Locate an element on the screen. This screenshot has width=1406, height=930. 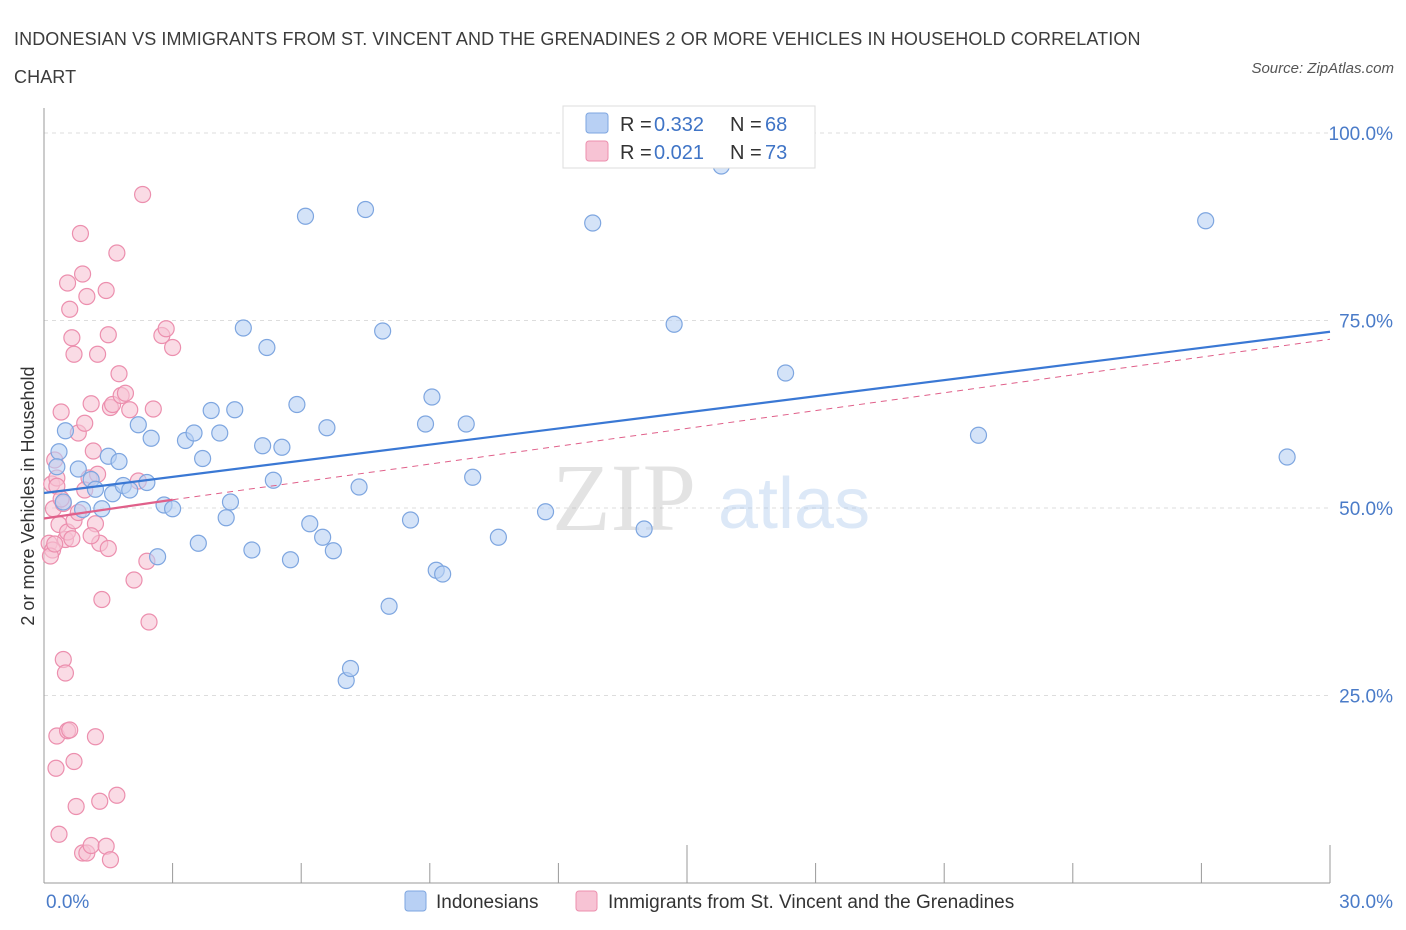
watermark-zip: ZIP is located at coordinates (624, 497).